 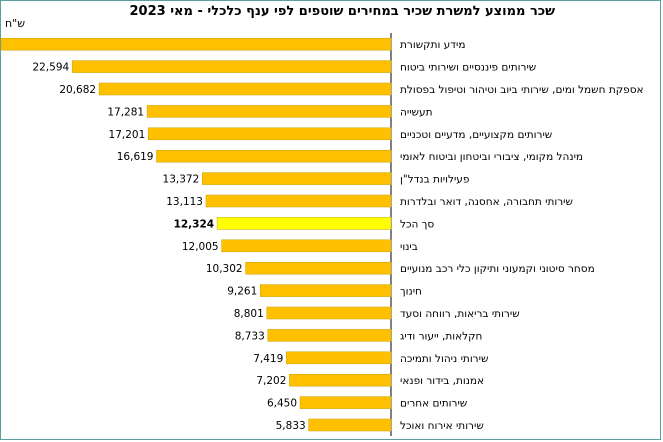 What do you see at coordinates (125, 112) in the screenshot?
I see `value-label: 17,281` at bounding box center [125, 112].